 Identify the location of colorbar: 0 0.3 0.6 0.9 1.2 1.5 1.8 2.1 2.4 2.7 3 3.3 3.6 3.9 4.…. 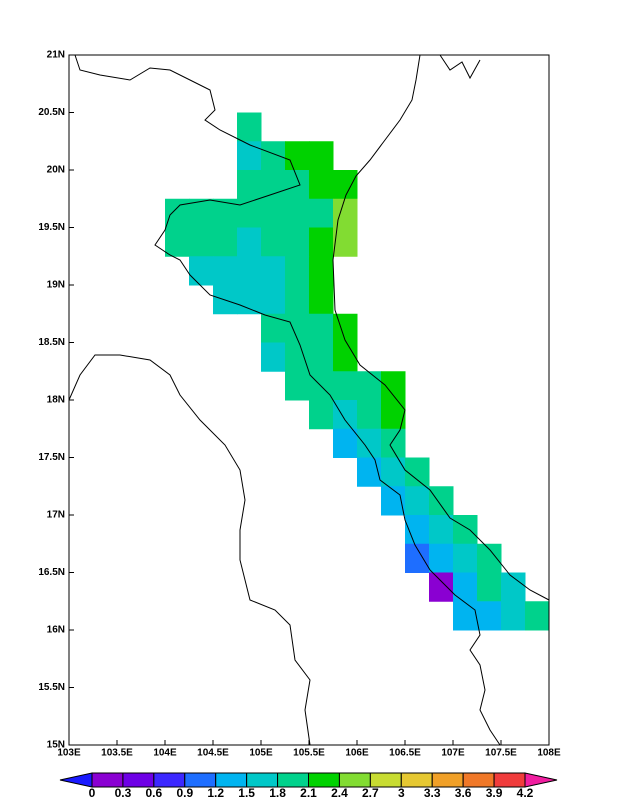
(308, 786).